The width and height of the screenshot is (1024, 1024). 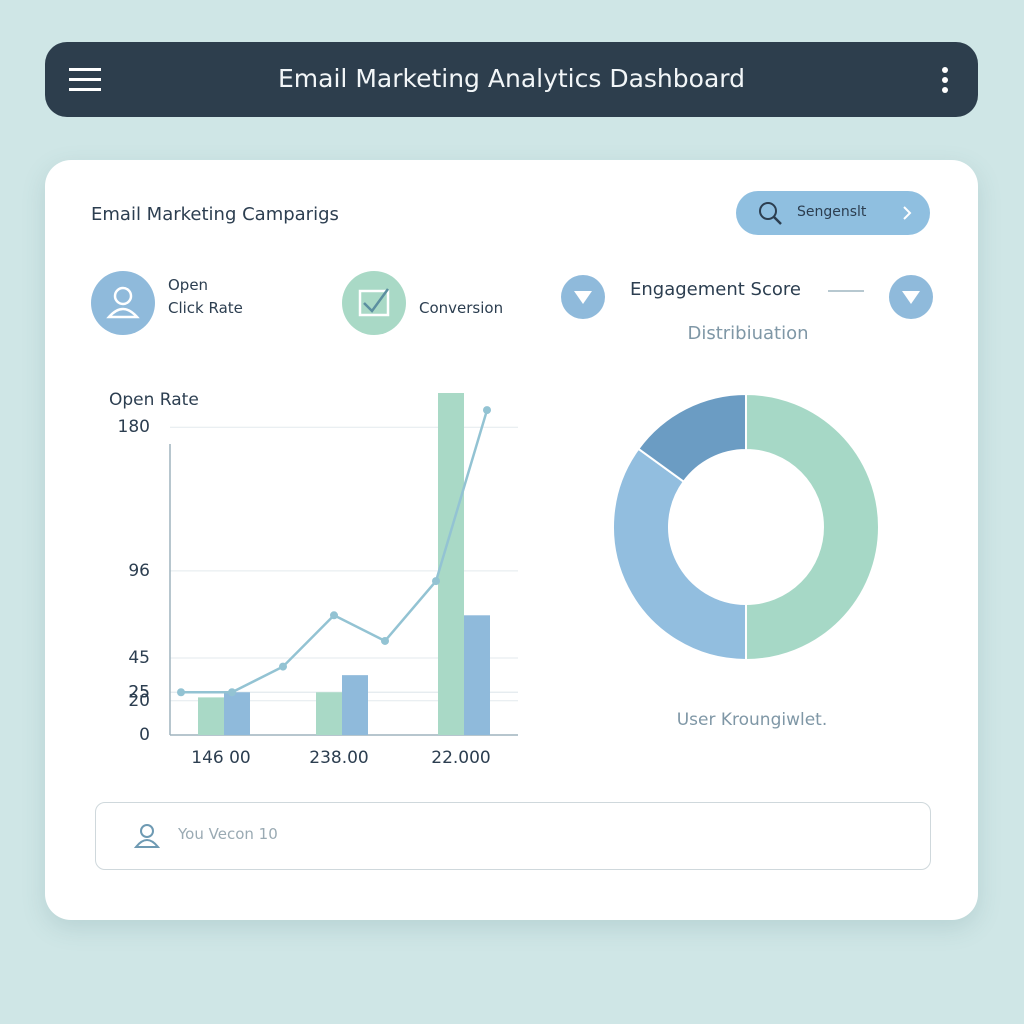 I want to click on metric-label: Engagement Score, so click(x=715, y=289).